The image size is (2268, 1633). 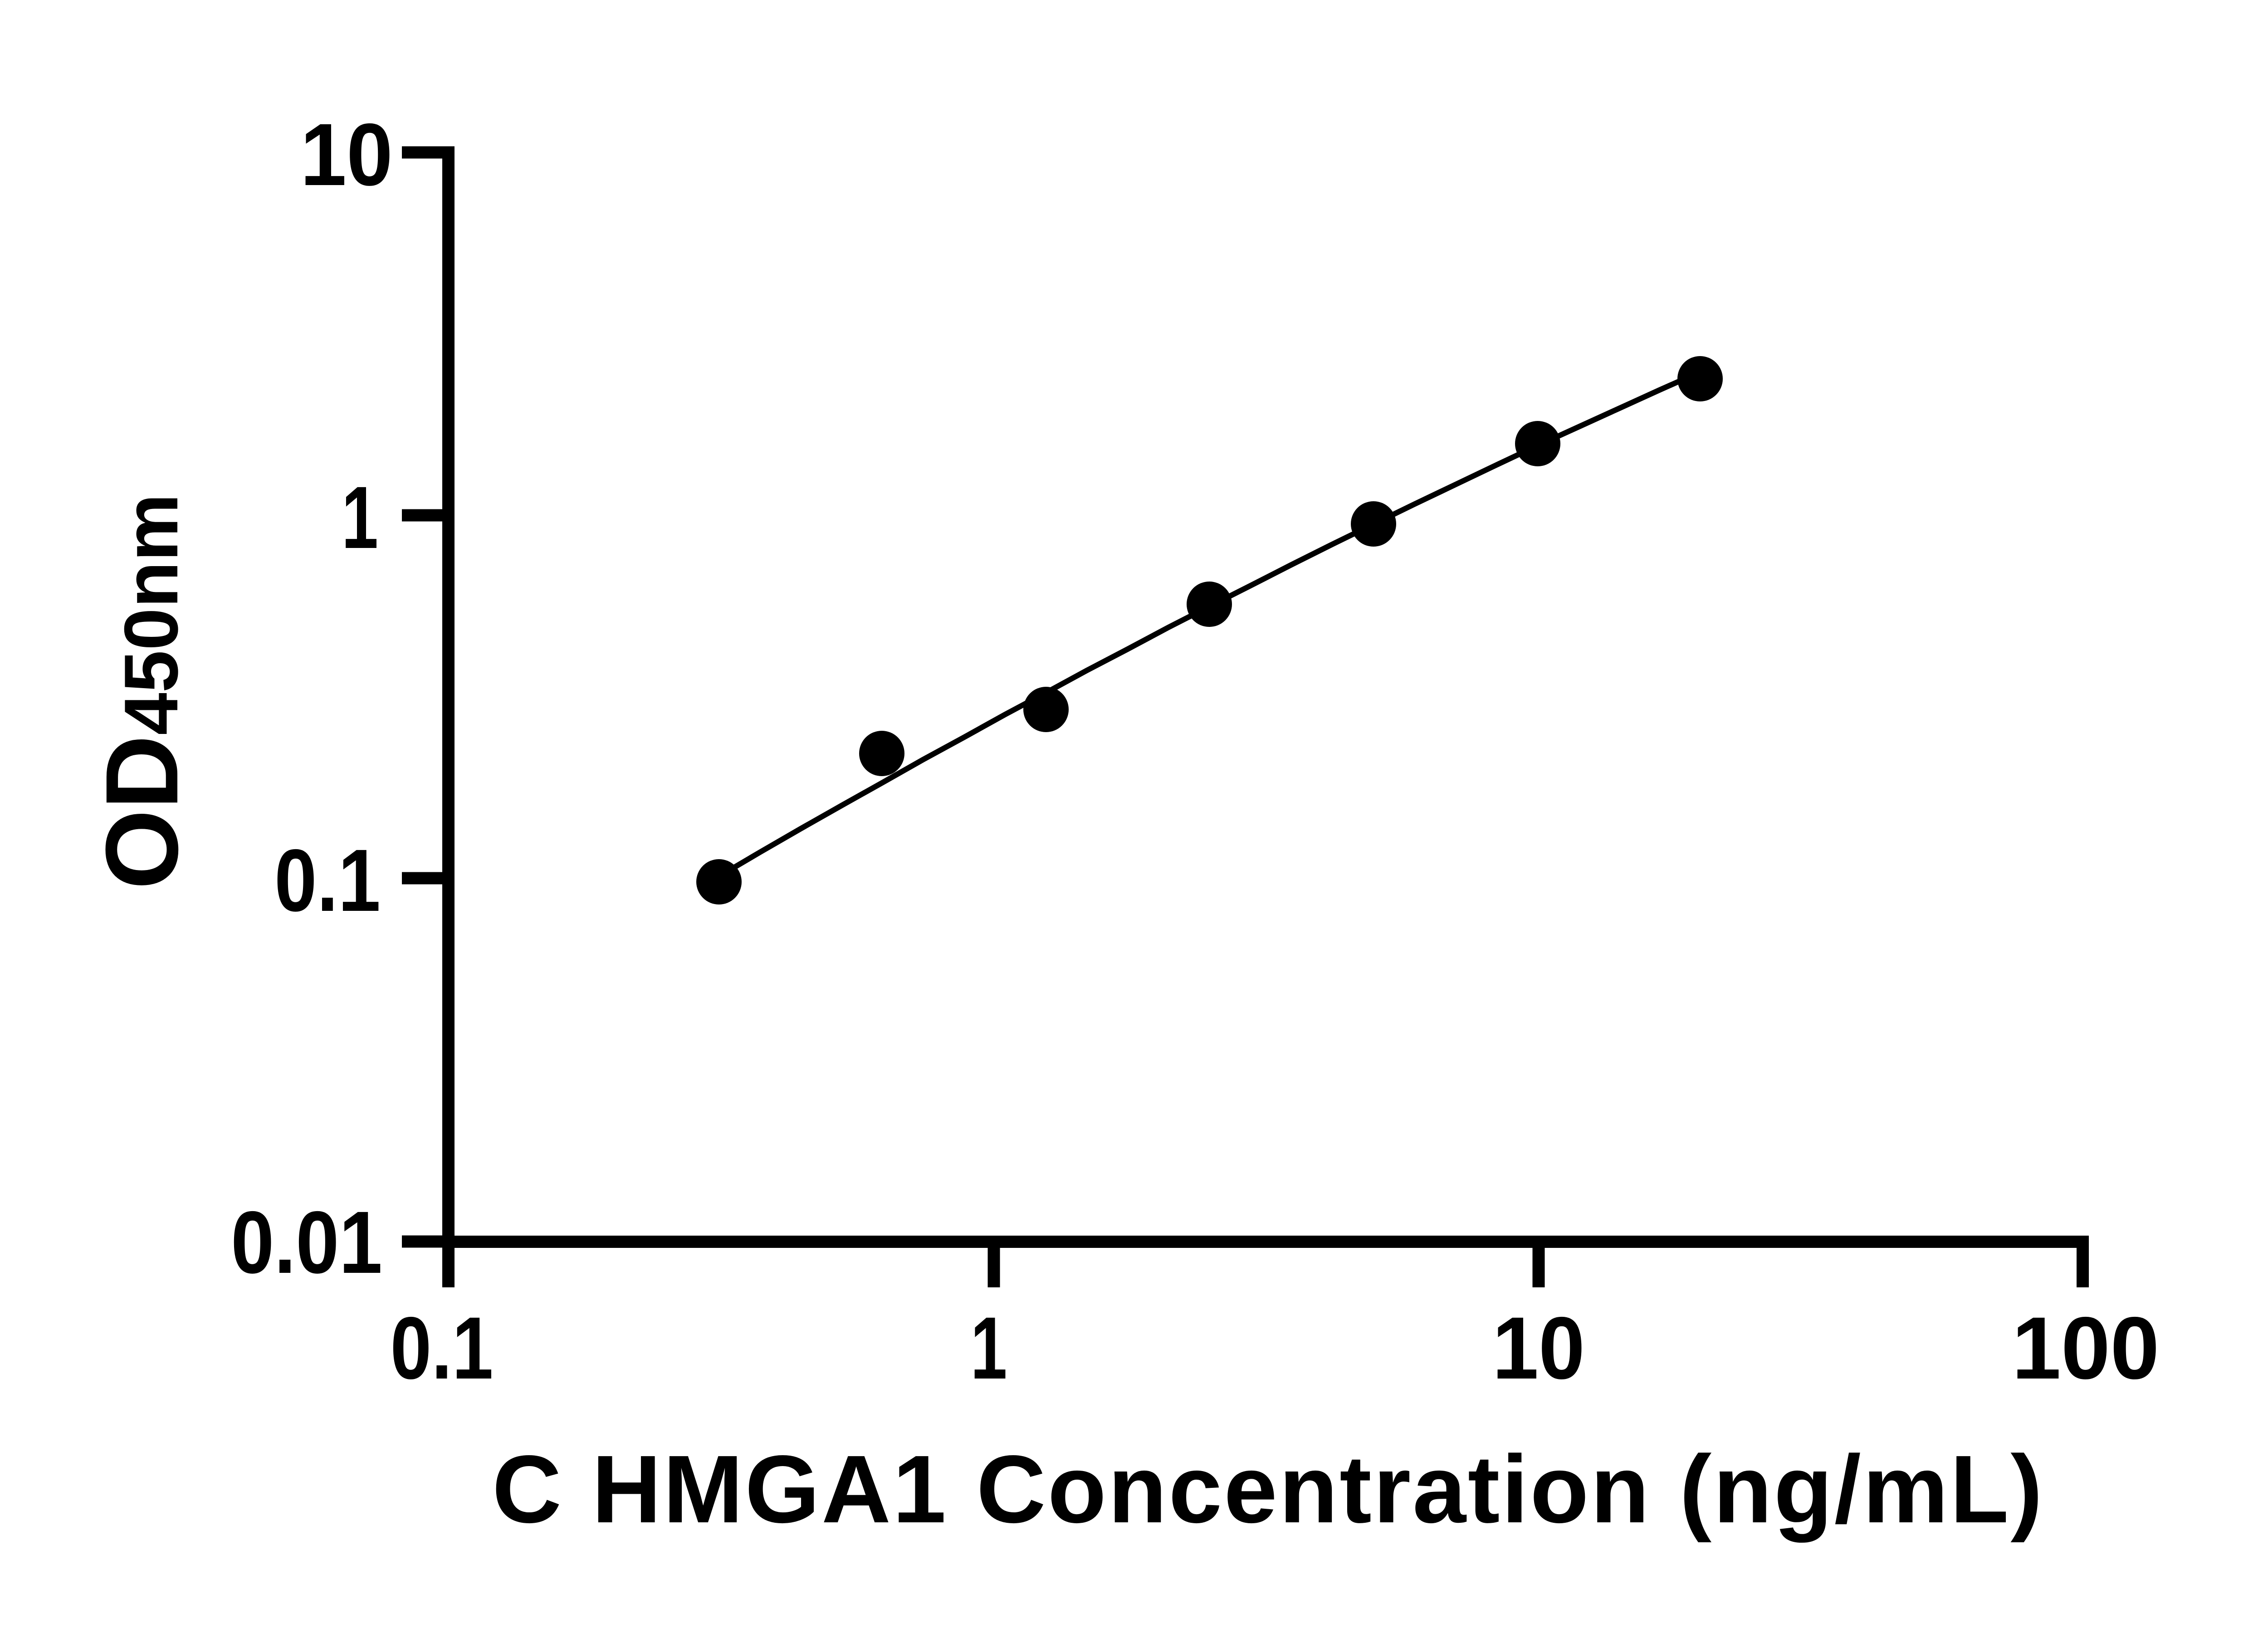 What do you see at coordinates (1268, 1489) in the screenshot?
I see `svg-text: C HMGA1 Concentration (ng/mL)` at bounding box center [1268, 1489].